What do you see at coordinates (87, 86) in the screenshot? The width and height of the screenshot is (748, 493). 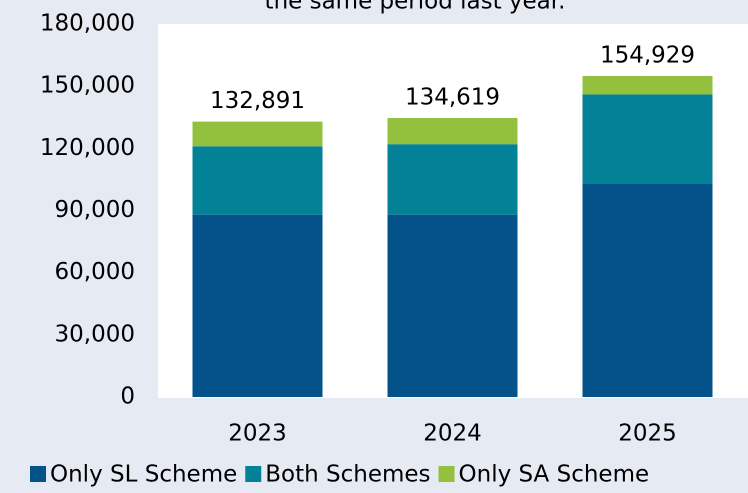 I see `y-tick-label: 150,000` at bounding box center [87, 86].